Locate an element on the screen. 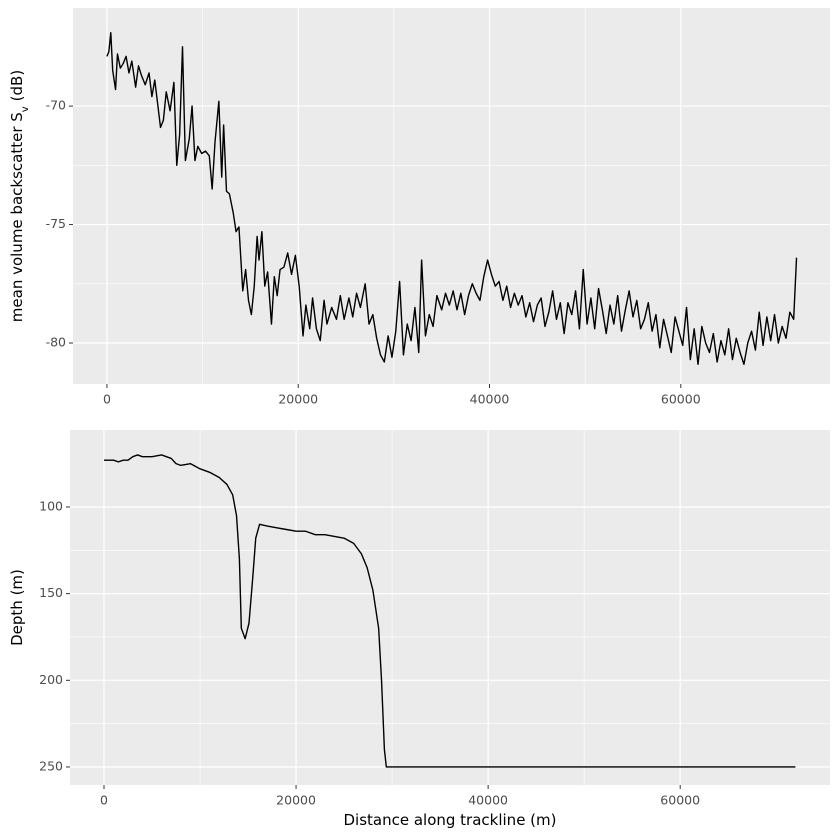 The height and width of the screenshot is (840, 840). y-axis-title: mean volume backscatter Sv (dB) is located at coordinates (19, 196).